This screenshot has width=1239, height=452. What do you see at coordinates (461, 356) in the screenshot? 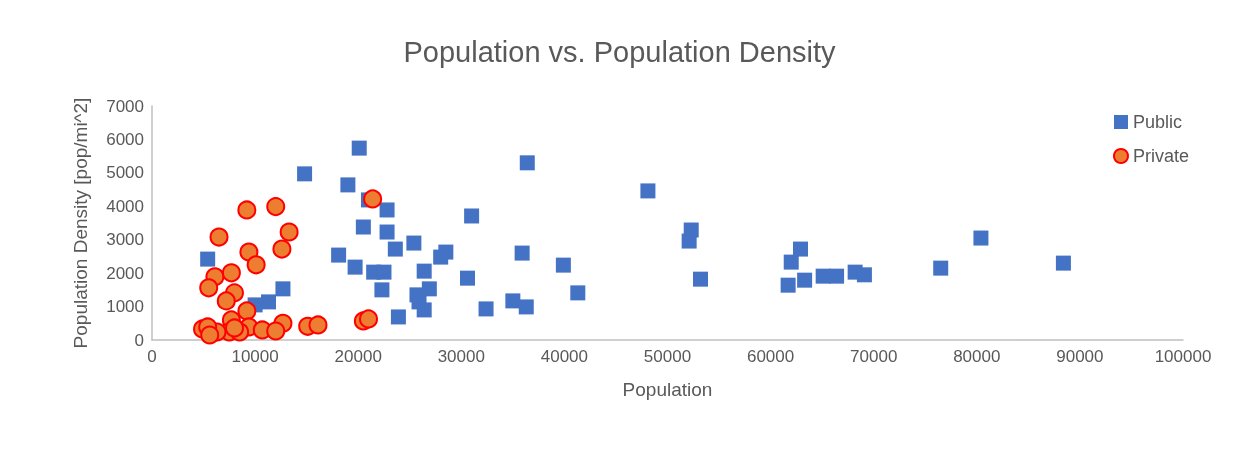
I see `x-tick-label: 30000` at bounding box center [461, 356].